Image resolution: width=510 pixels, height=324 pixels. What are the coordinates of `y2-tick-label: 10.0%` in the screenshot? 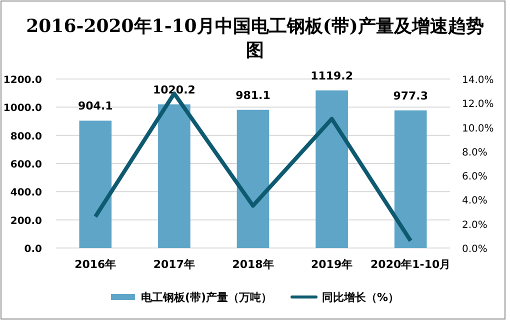 It's located at (478, 128).